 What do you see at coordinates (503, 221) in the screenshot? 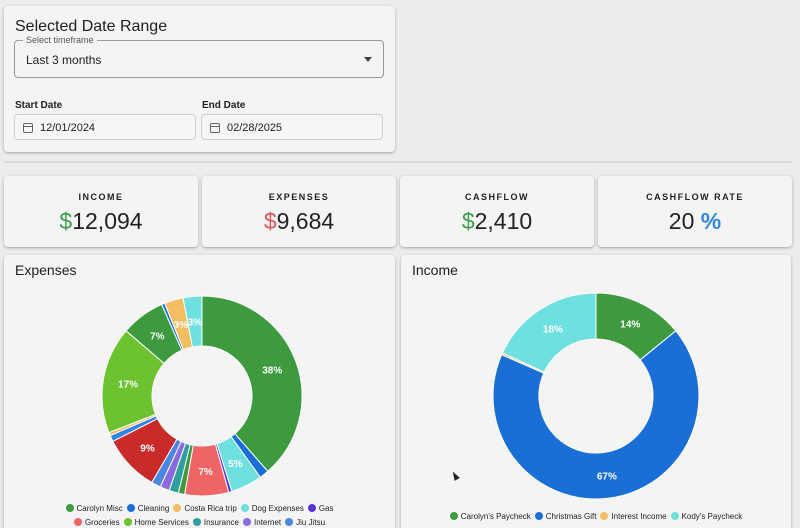
I see `cashflow-amount: 2,410` at bounding box center [503, 221].